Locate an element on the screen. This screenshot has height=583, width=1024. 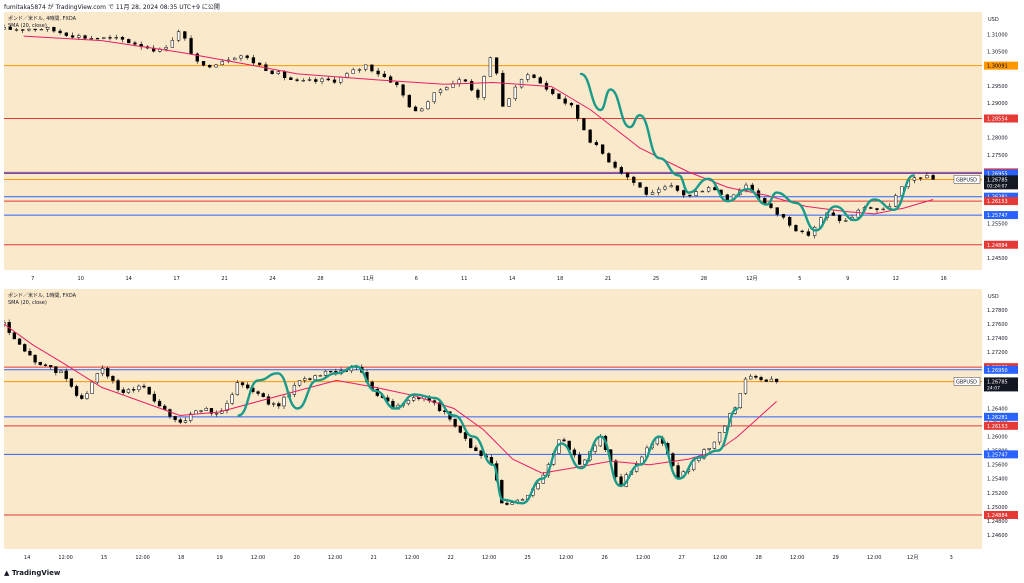
last-price-label: 1.26785 is located at coordinates (997, 382).